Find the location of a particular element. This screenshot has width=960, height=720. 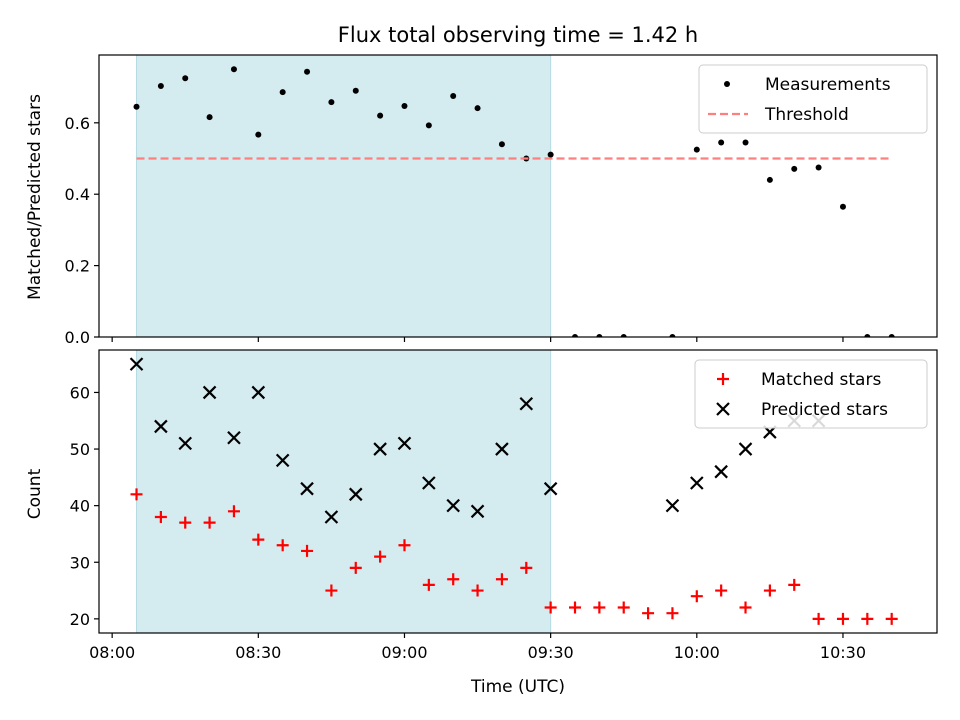

x-tick-label: 10:00 is located at coordinates (697, 652).